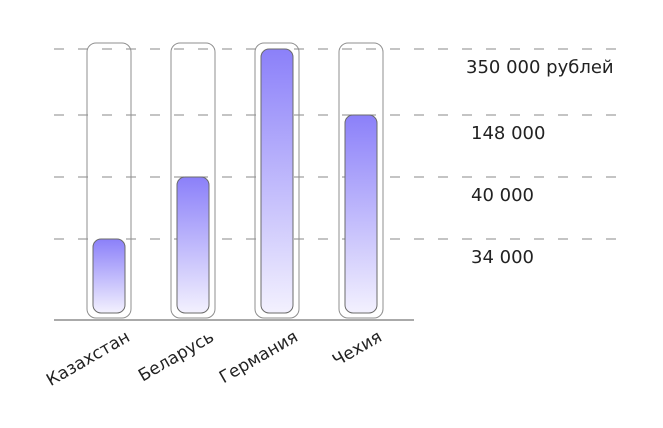 The image size is (663, 428). I want to click on y-tick-label: 34 000, so click(502, 257).